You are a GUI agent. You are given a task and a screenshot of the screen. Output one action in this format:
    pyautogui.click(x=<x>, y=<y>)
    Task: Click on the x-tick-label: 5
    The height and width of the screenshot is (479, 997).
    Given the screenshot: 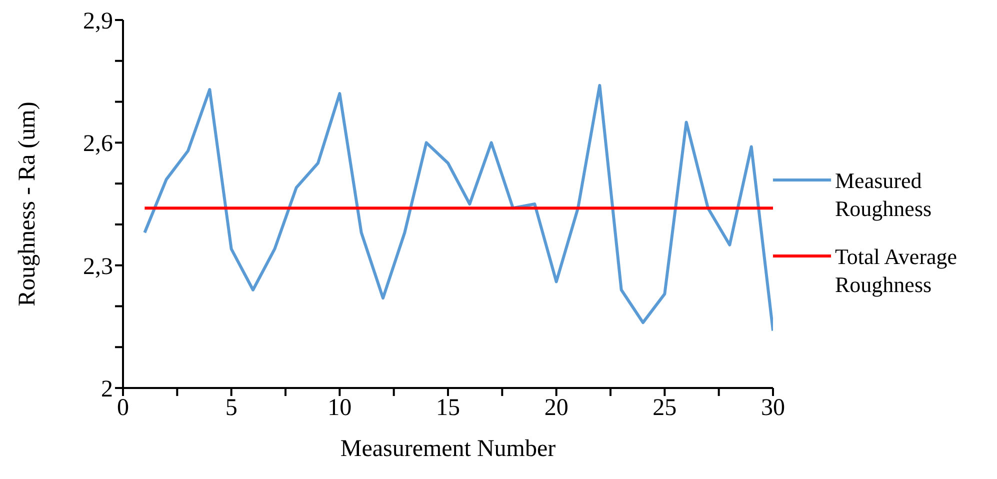 What is the action you would take?
    pyautogui.click(x=231, y=408)
    